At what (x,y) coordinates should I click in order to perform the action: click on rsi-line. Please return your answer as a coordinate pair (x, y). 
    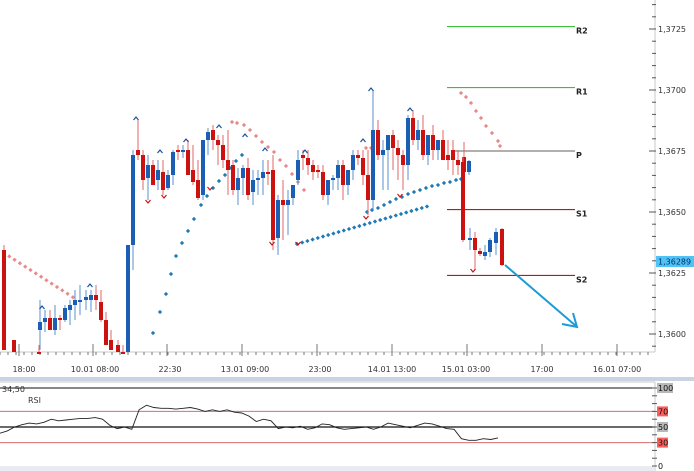
    Looking at the image, I should click on (249, 422).